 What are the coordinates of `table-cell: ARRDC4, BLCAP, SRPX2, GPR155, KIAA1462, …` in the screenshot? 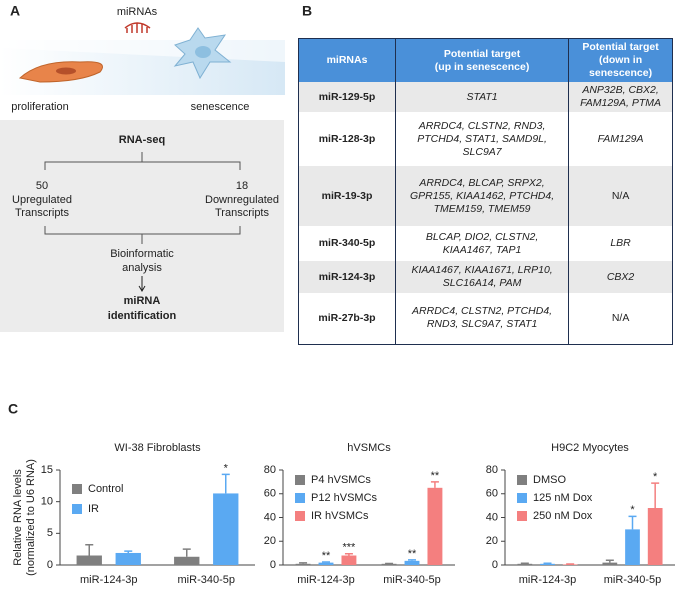 It's located at (482, 196).